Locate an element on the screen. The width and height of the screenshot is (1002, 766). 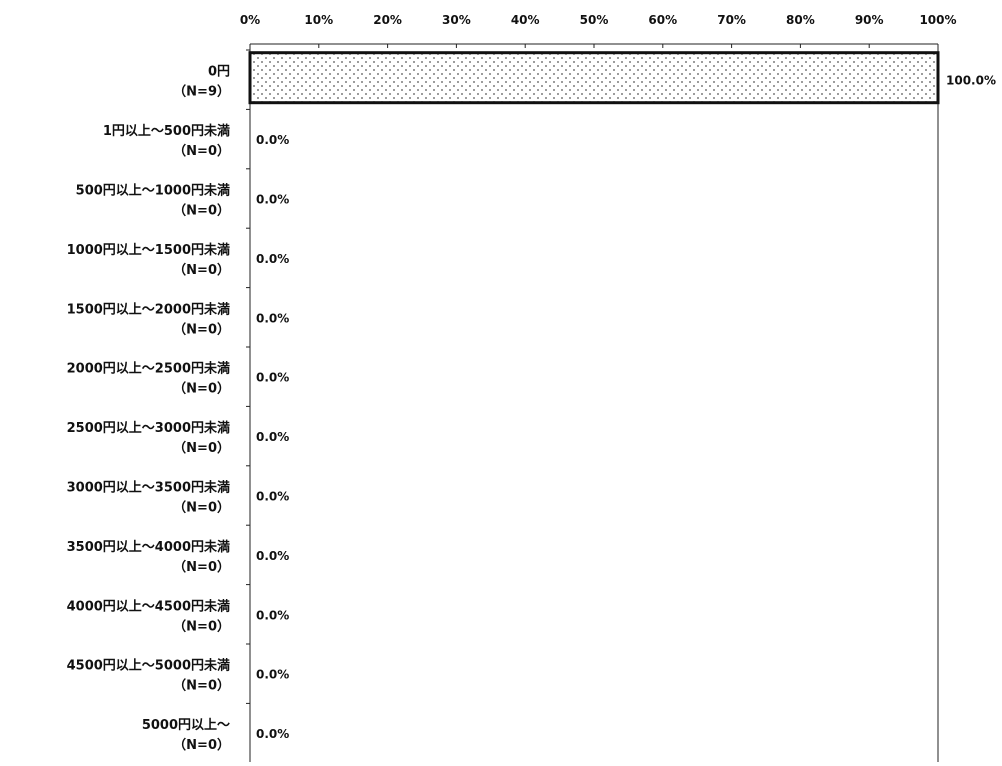
bar is located at coordinates (594, 78).